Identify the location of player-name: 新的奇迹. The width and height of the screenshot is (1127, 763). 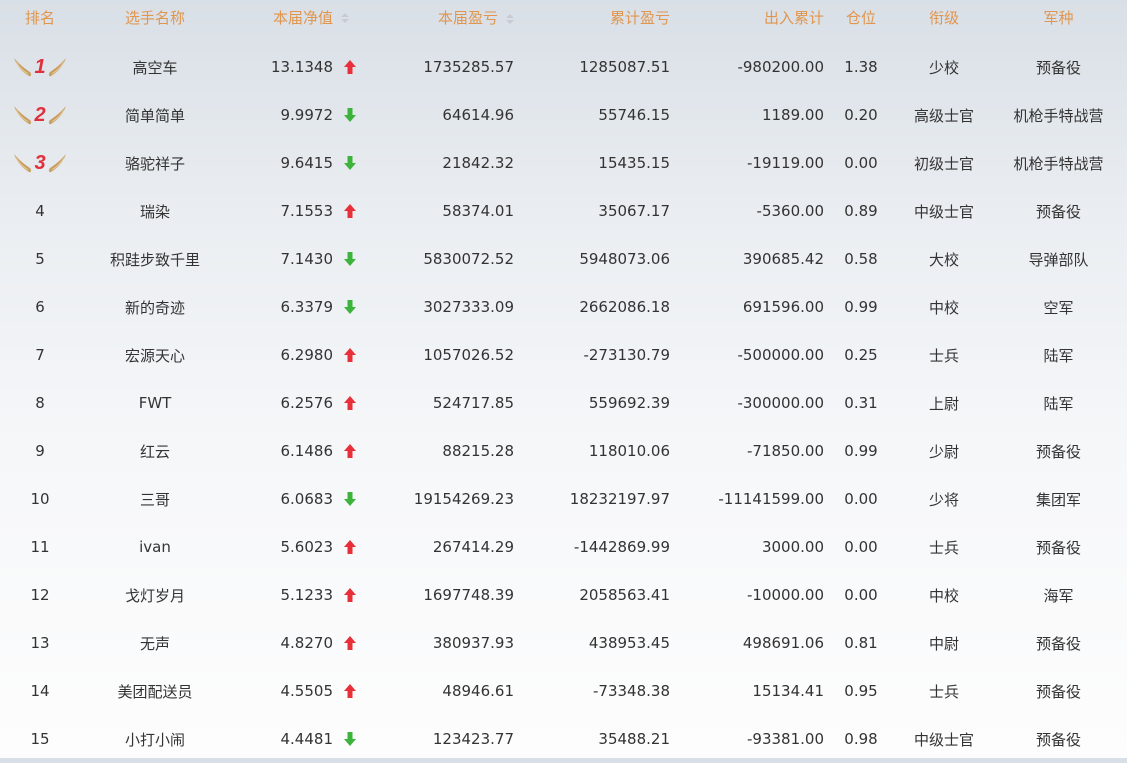
(154, 307).